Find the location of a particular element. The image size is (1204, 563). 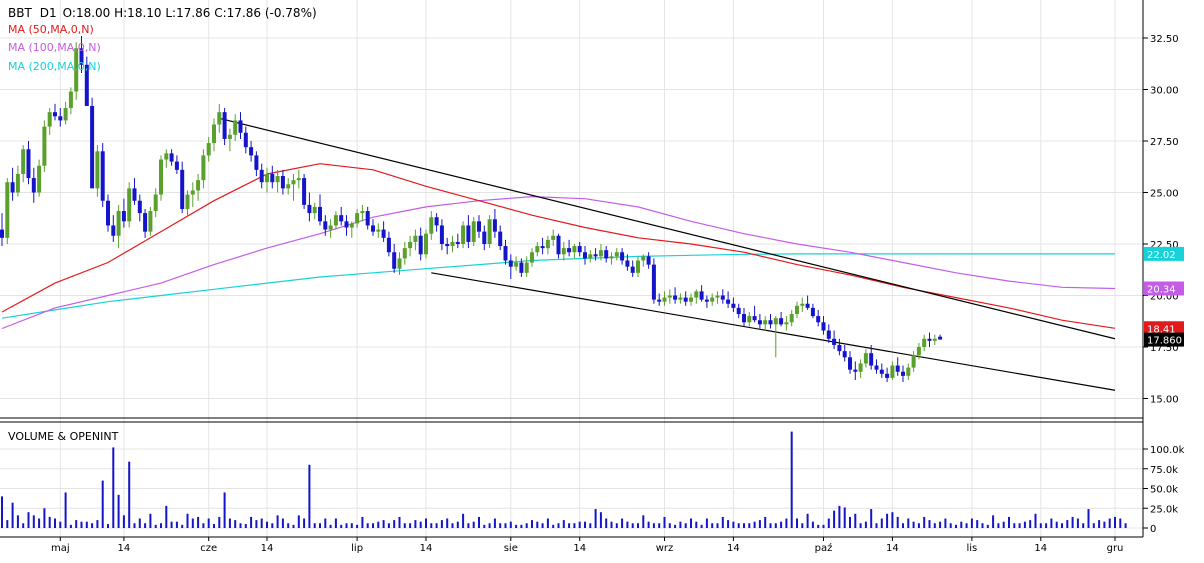

time-tick-label: sie is located at coordinates (511, 548).